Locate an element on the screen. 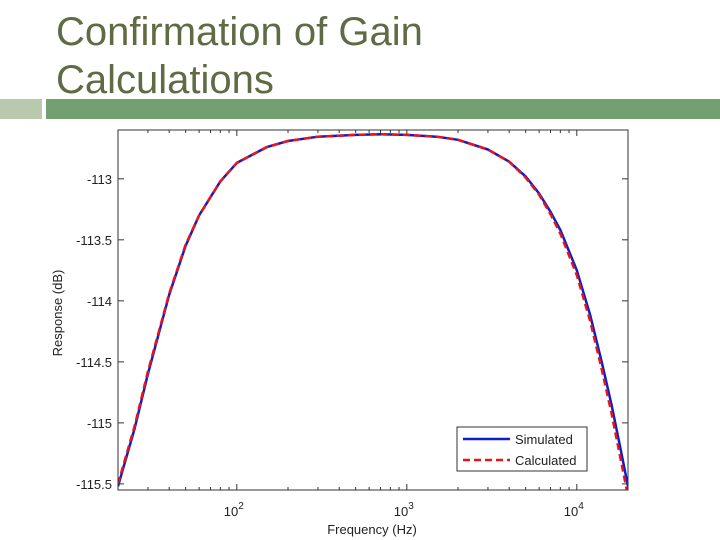 The width and height of the screenshot is (720, 540). y-tick-label: -113.5 is located at coordinates (94, 240).